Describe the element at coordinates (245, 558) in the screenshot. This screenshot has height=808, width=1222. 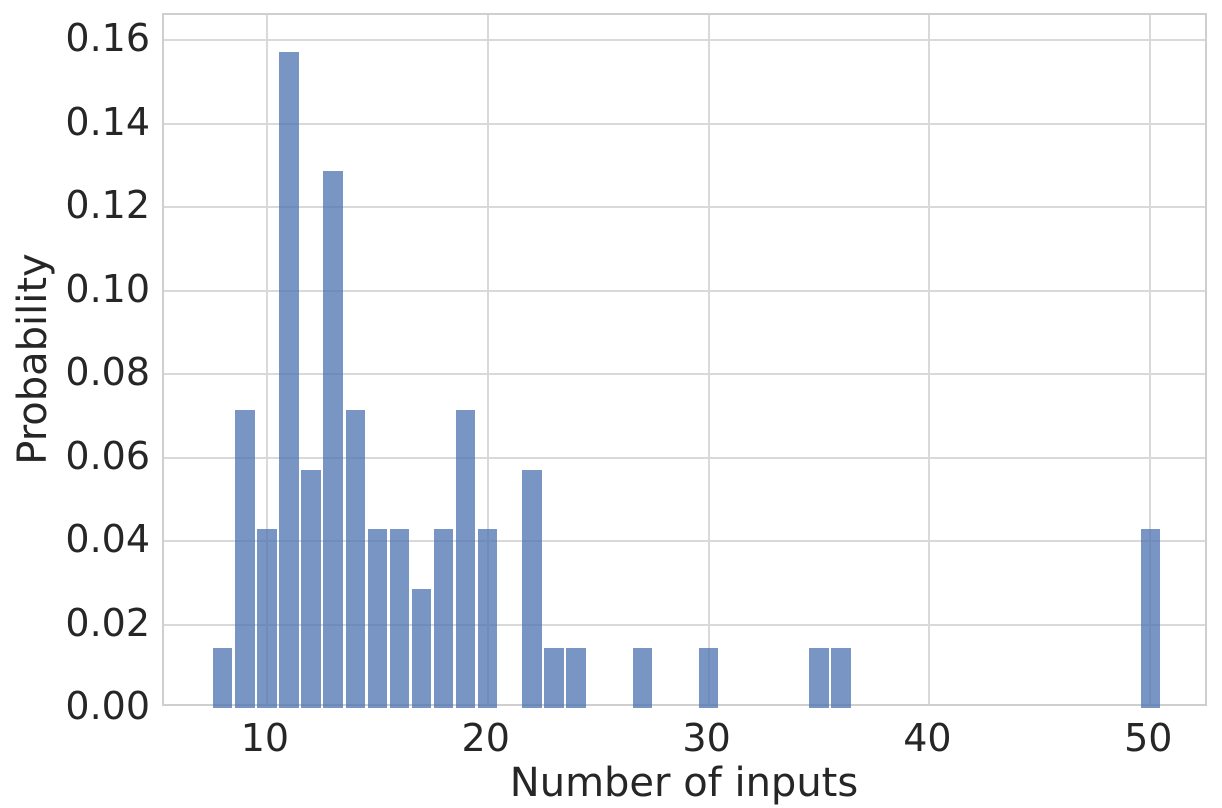
I see `histogram-bar-x9` at that location.